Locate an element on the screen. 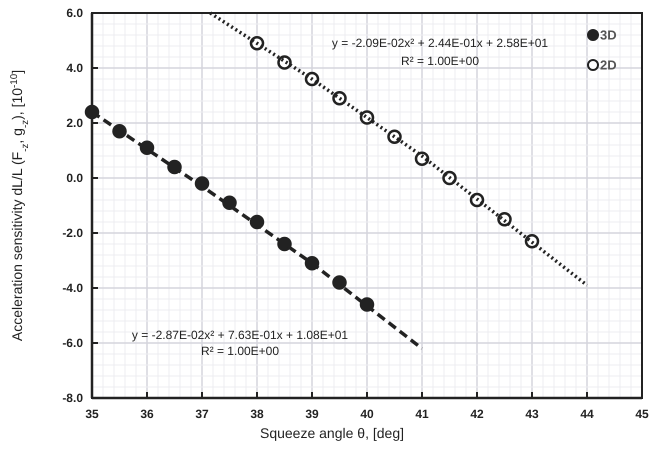  x-tick-label: 41 is located at coordinates (422, 413).